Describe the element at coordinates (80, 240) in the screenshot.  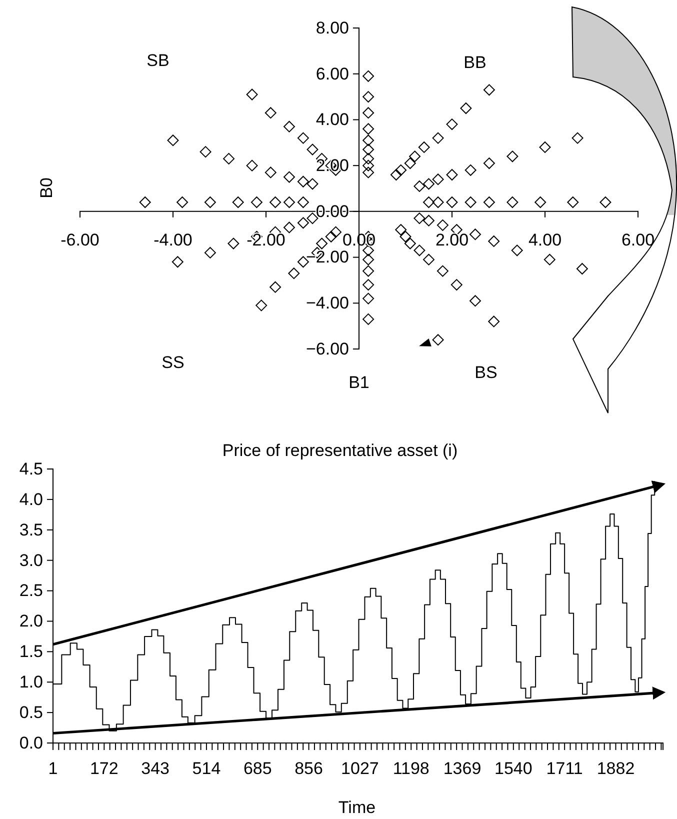
I see `x-tick-label: -6.00` at that location.